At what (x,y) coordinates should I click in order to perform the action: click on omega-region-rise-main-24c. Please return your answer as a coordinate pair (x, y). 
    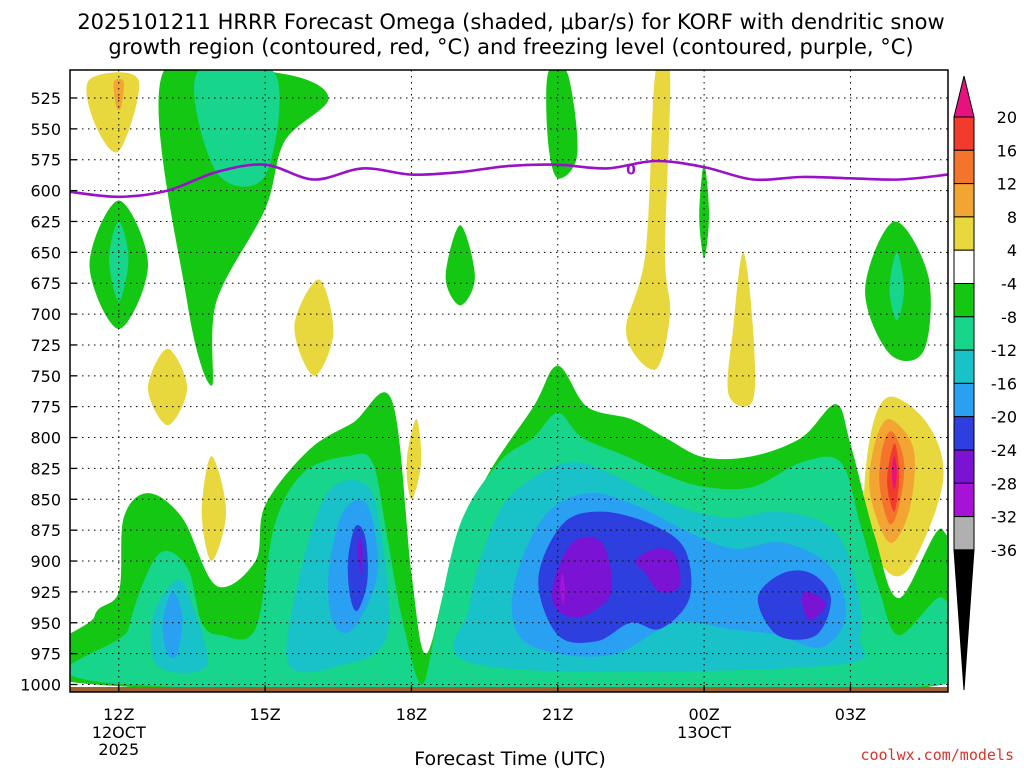
    Looking at the image, I should click on (814, 606).